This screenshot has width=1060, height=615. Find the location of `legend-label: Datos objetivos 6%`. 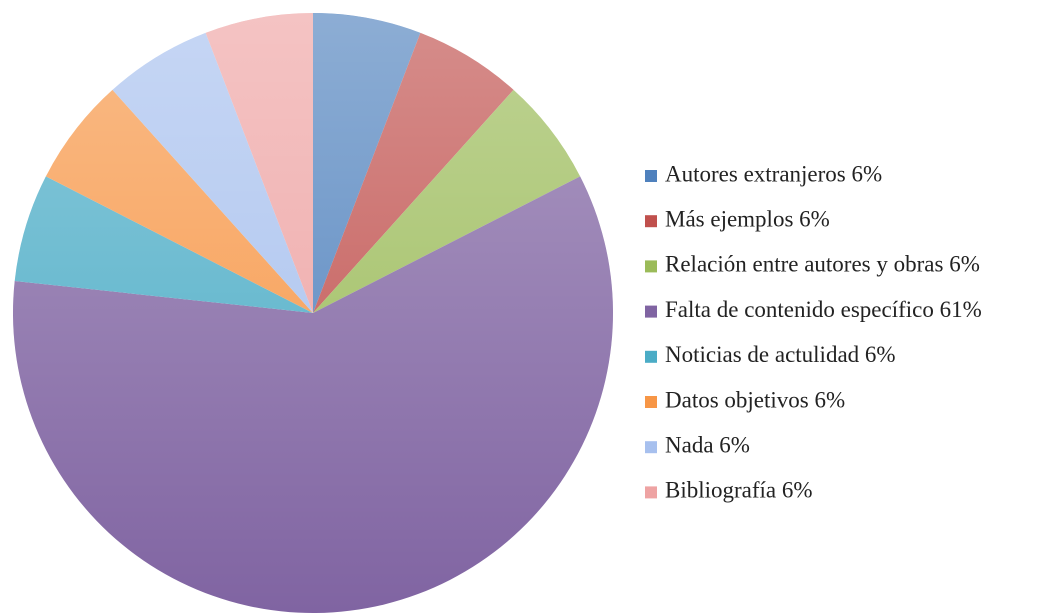

legend-label: Datos objetivos 6% is located at coordinates (755, 399).